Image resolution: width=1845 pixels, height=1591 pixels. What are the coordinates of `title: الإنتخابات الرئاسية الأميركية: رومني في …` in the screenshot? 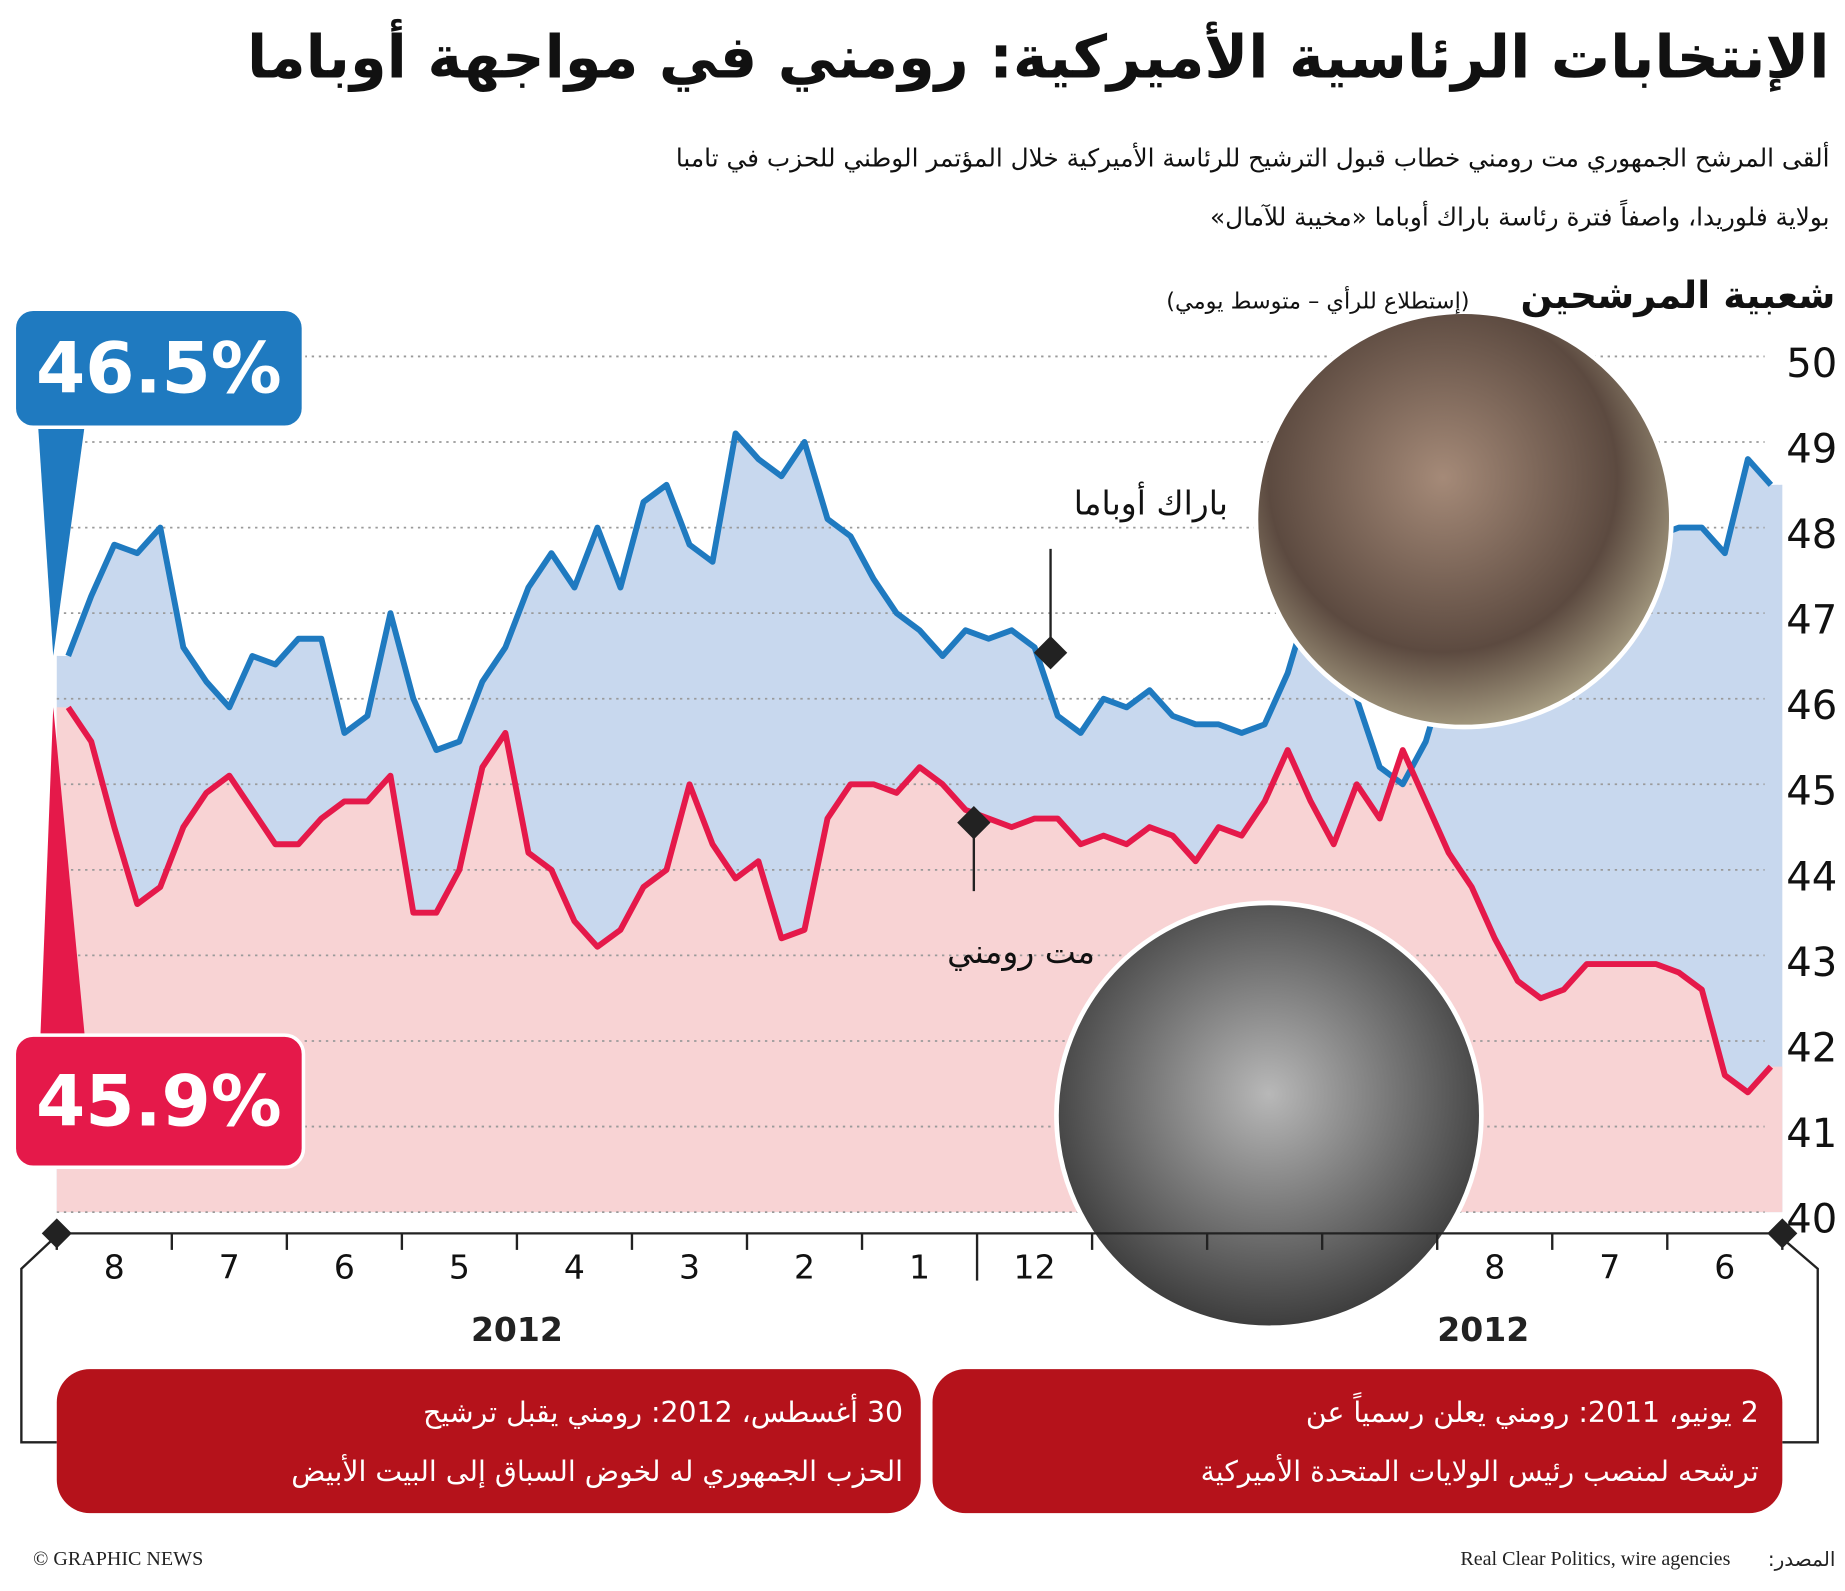 It's located at (1038, 55).